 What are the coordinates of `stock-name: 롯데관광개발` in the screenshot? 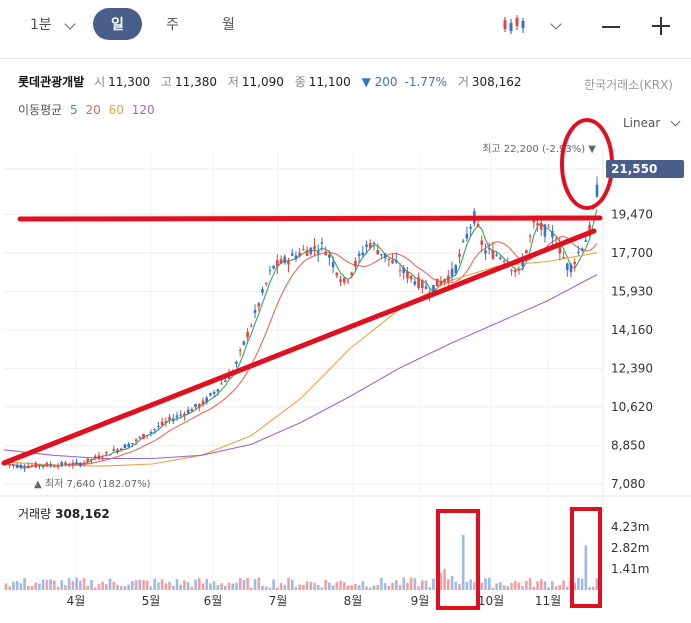 It's located at (51, 82).